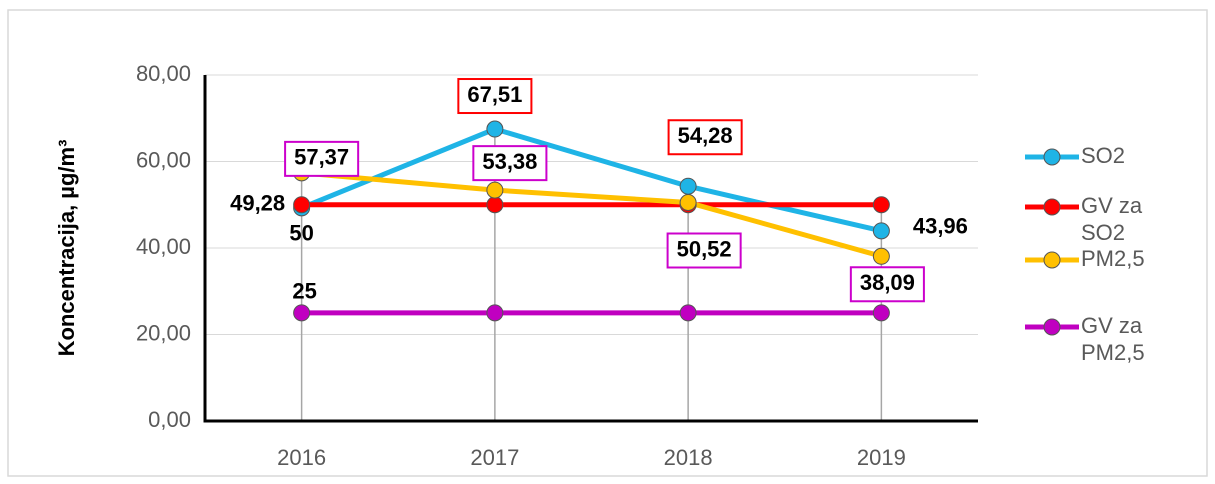  I want to click on data-label: 54,28, so click(705, 135).